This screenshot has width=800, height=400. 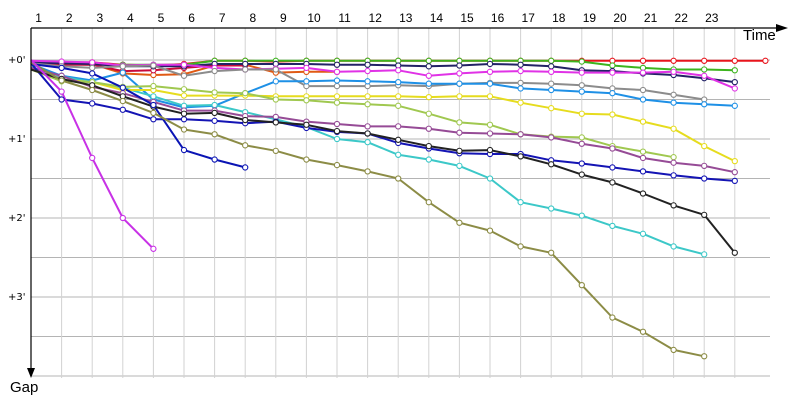 I want to click on x-tick-label: 18, so click(x=559, y=18).